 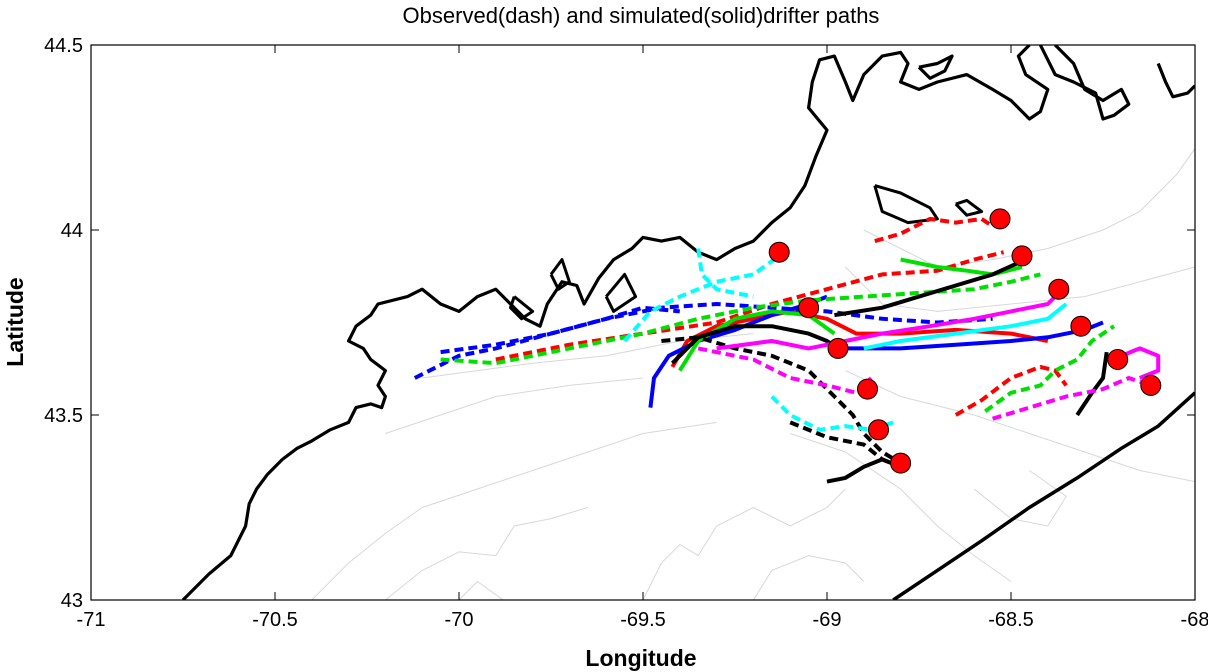 I want to click on x-tick-label: -70, so click(x=459, y=620).